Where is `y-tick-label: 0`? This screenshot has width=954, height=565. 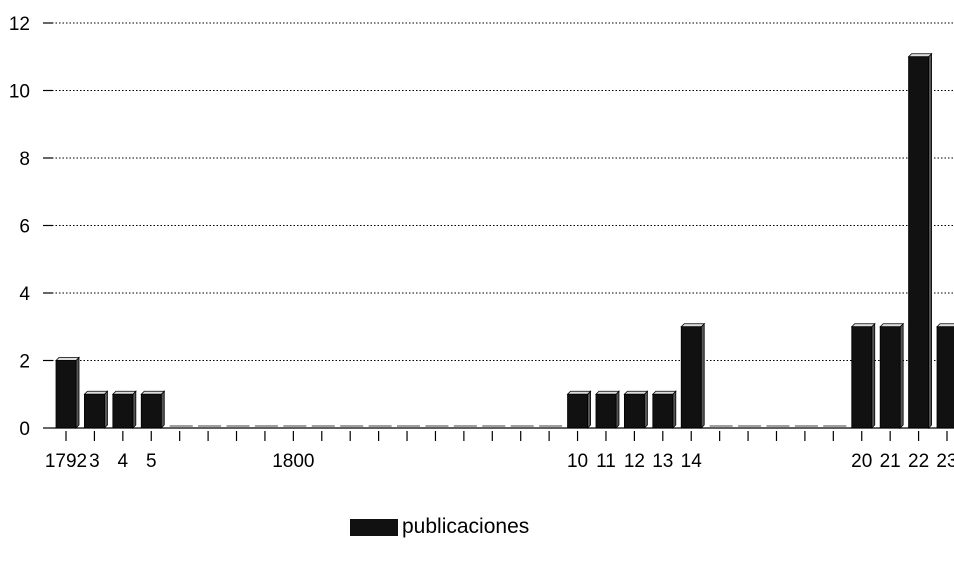 y-tick-label: 0 is located at coordinates (24, 429).